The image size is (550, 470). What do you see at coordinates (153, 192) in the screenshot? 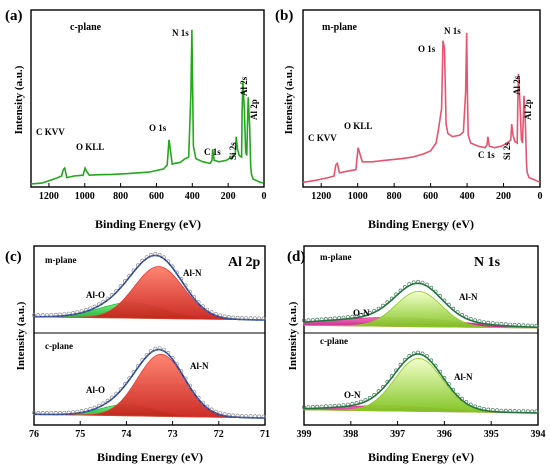
I see `panel-a-x-ticks: 1200 1000 800 600 400 200 0` at bounding box center [153, 192].